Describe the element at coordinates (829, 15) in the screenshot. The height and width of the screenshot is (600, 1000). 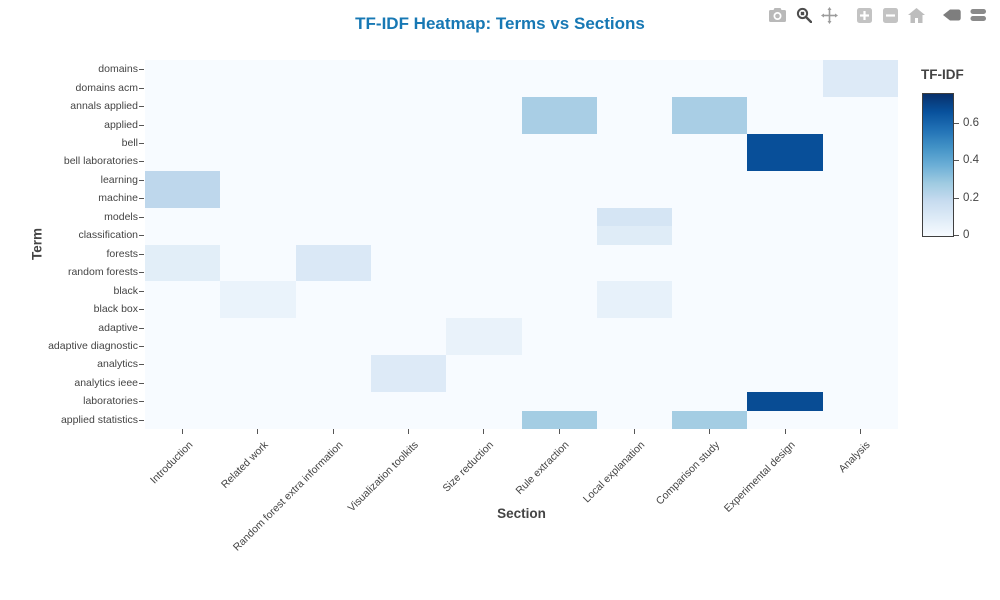
I see `pan-icon` at that location.